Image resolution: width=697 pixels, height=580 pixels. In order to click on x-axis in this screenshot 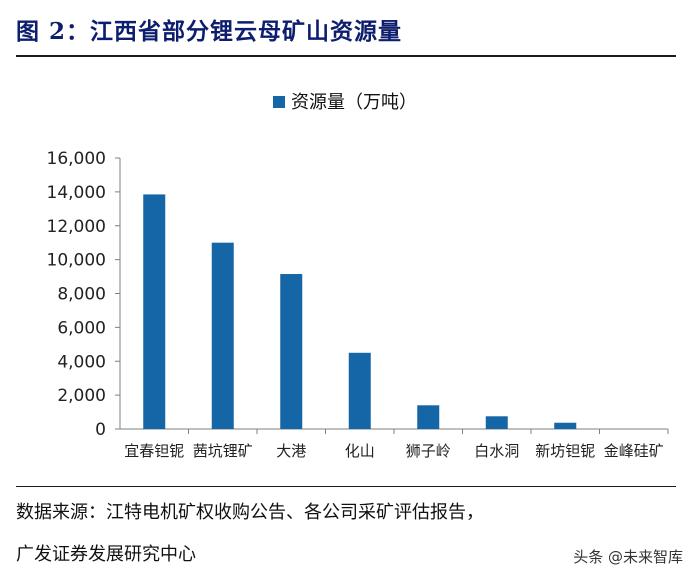, I will do `click(394, 431)`.